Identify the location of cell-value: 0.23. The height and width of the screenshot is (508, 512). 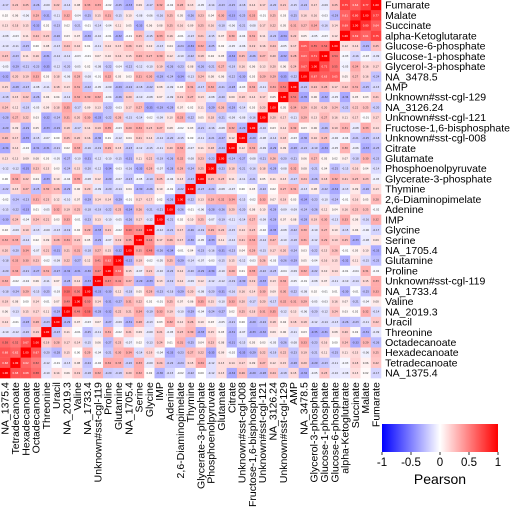
(149, 128).